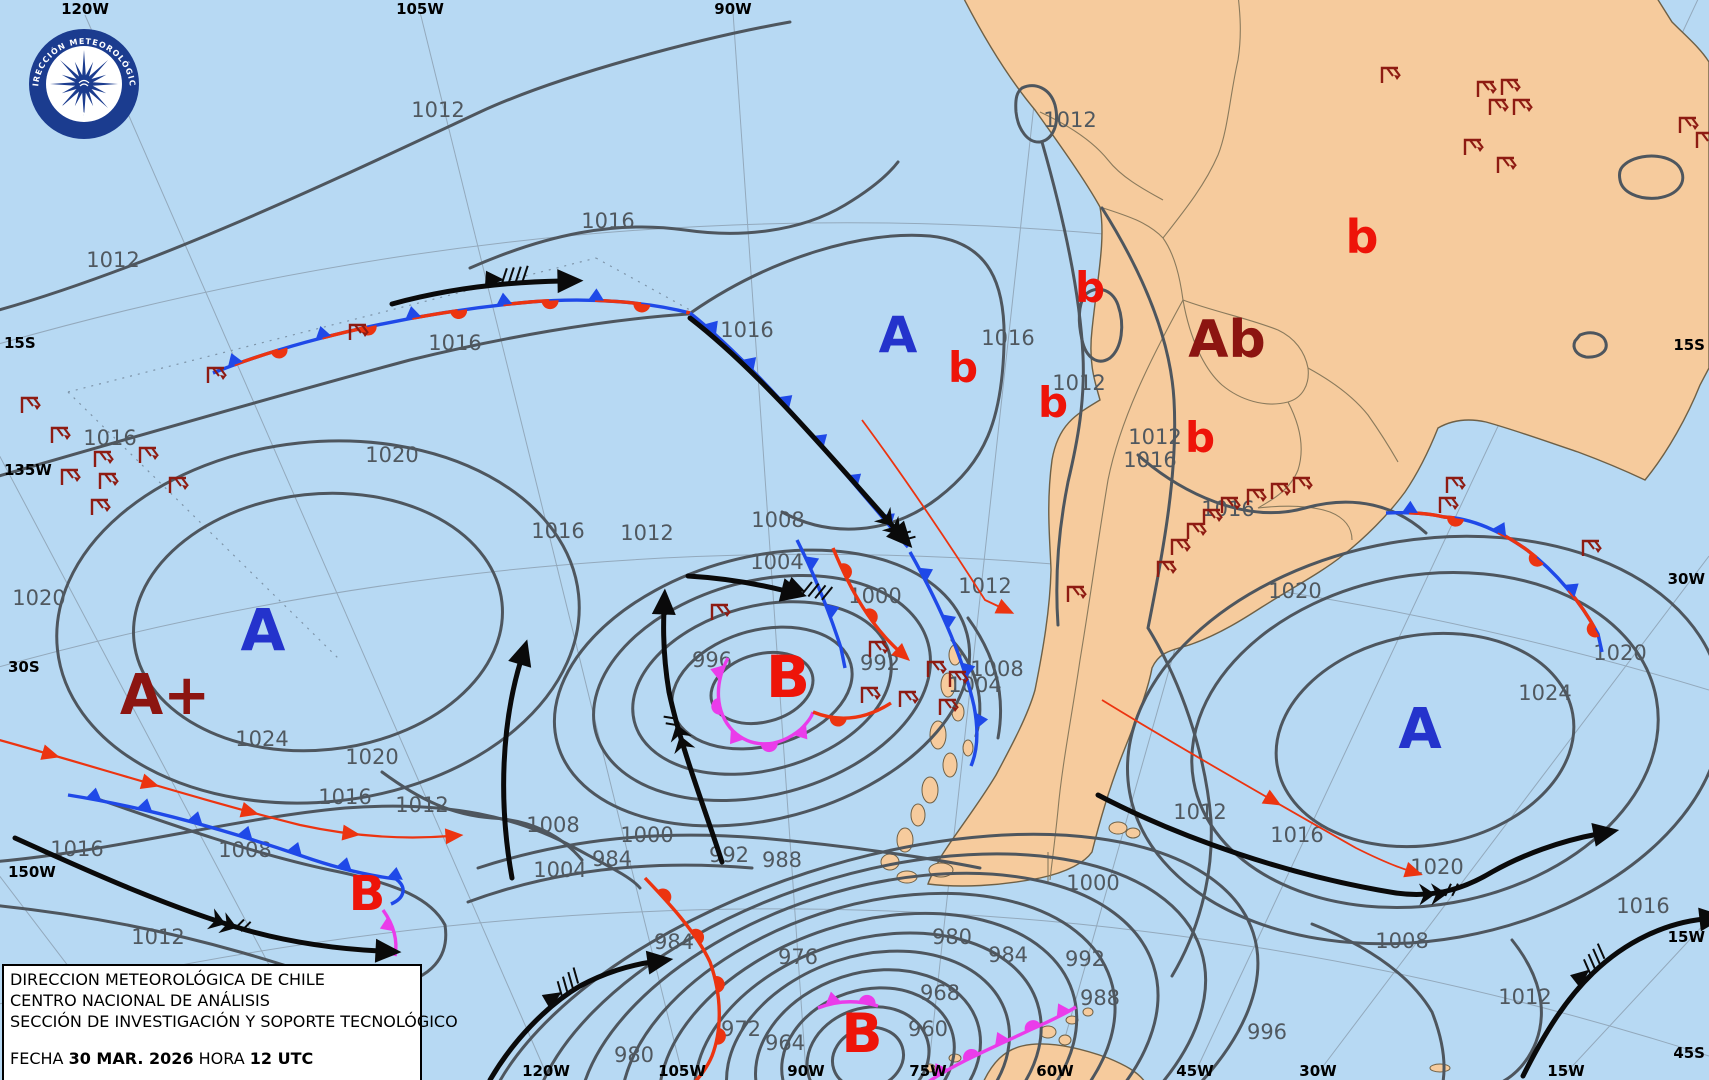  I want to click on pressure-center-Ab: Ab, so click(1226, 340).